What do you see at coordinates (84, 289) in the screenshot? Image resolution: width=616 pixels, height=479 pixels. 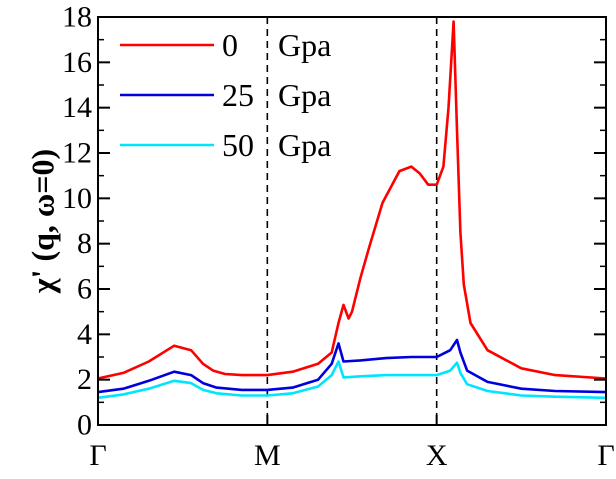 I see `y-tick-label: 6` at bounding box center [84, 289].